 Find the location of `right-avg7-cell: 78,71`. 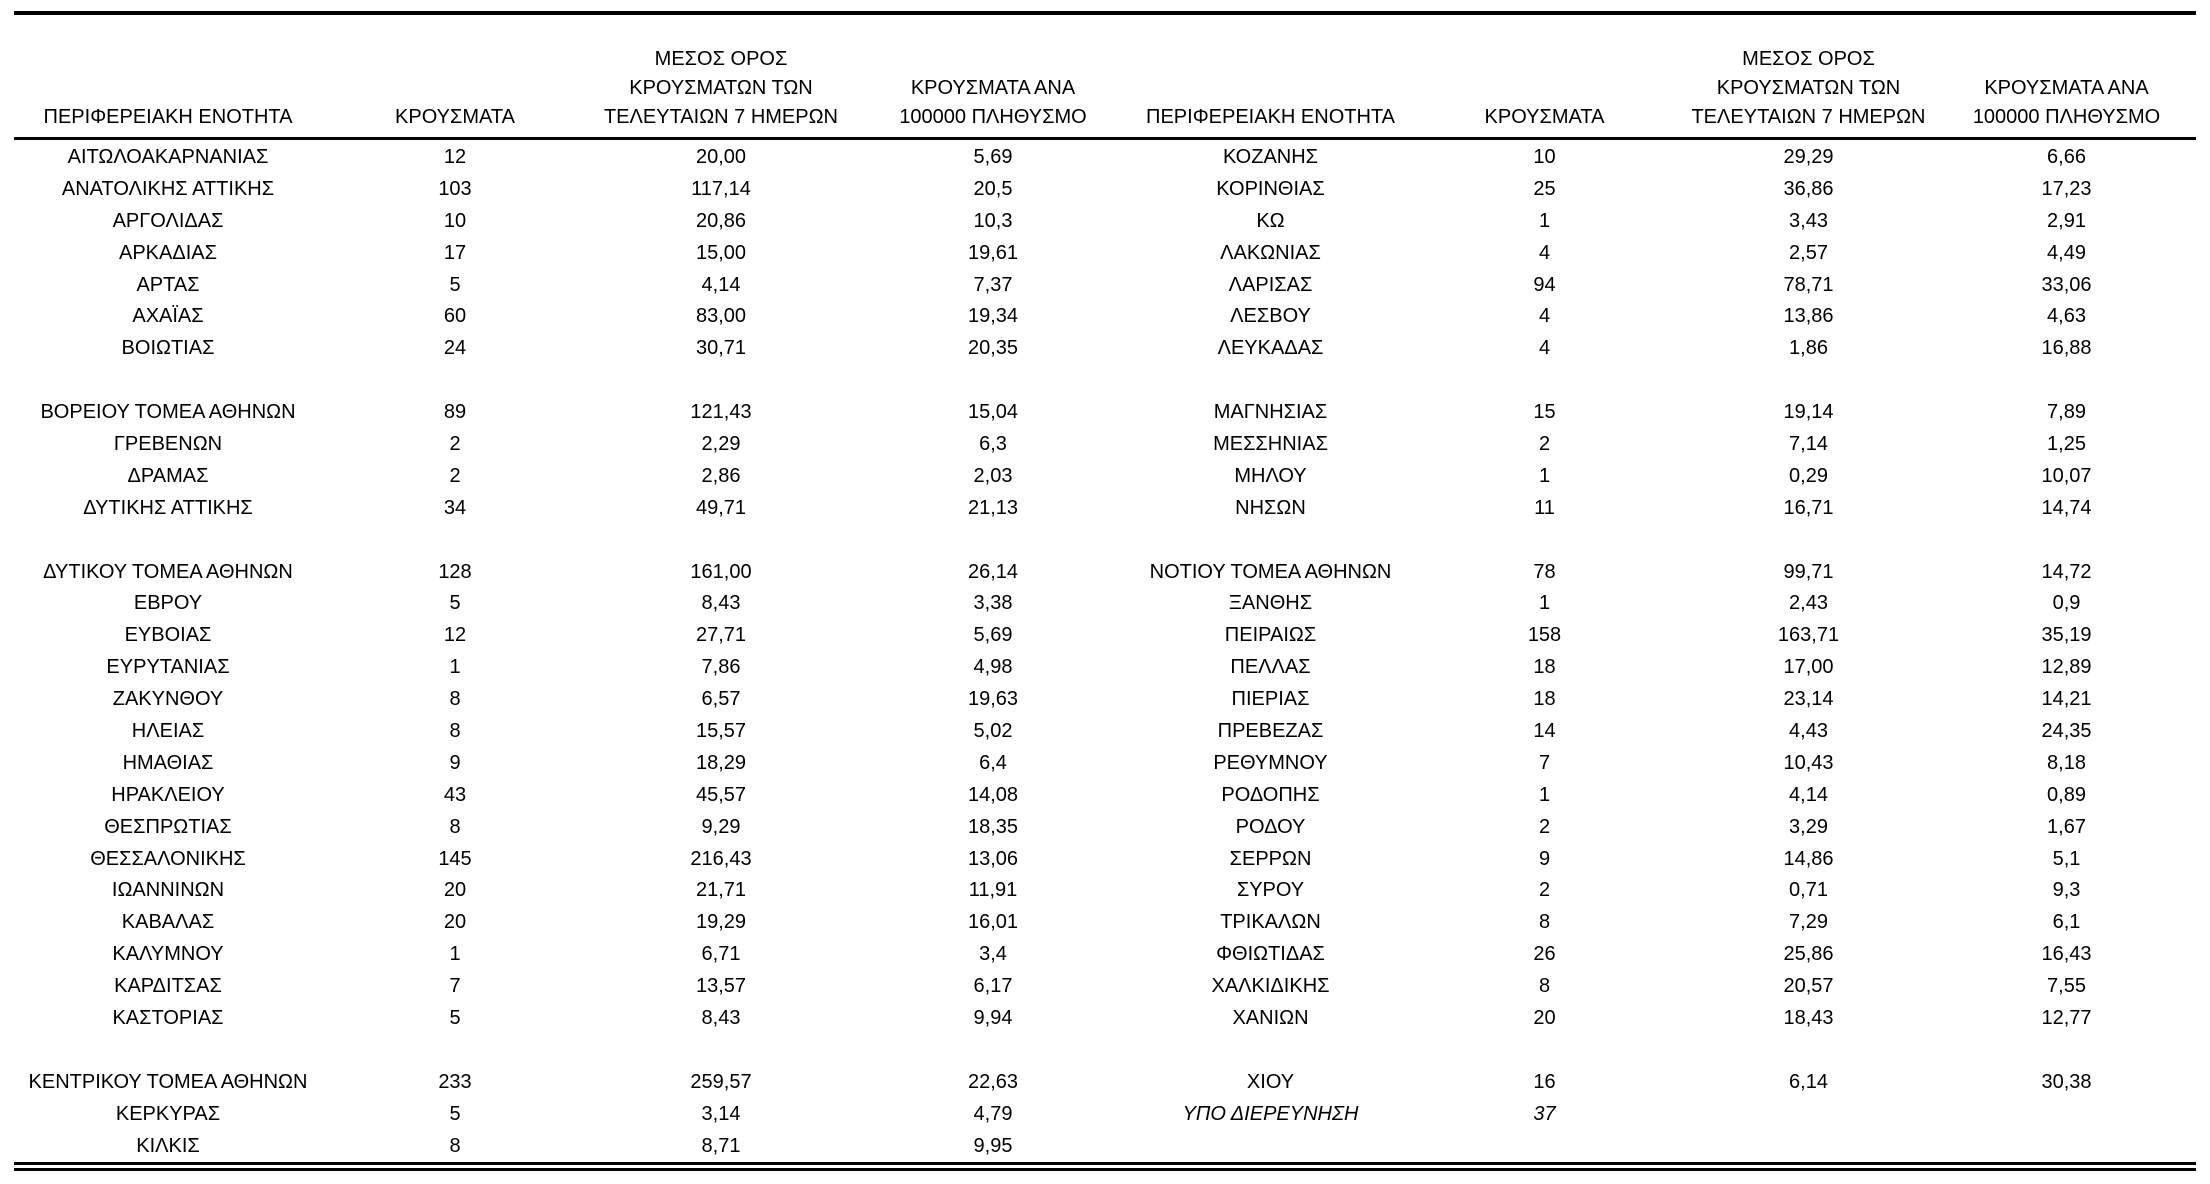

right-avg7-cell: 78,71 is located at coordinates (1808, 284).